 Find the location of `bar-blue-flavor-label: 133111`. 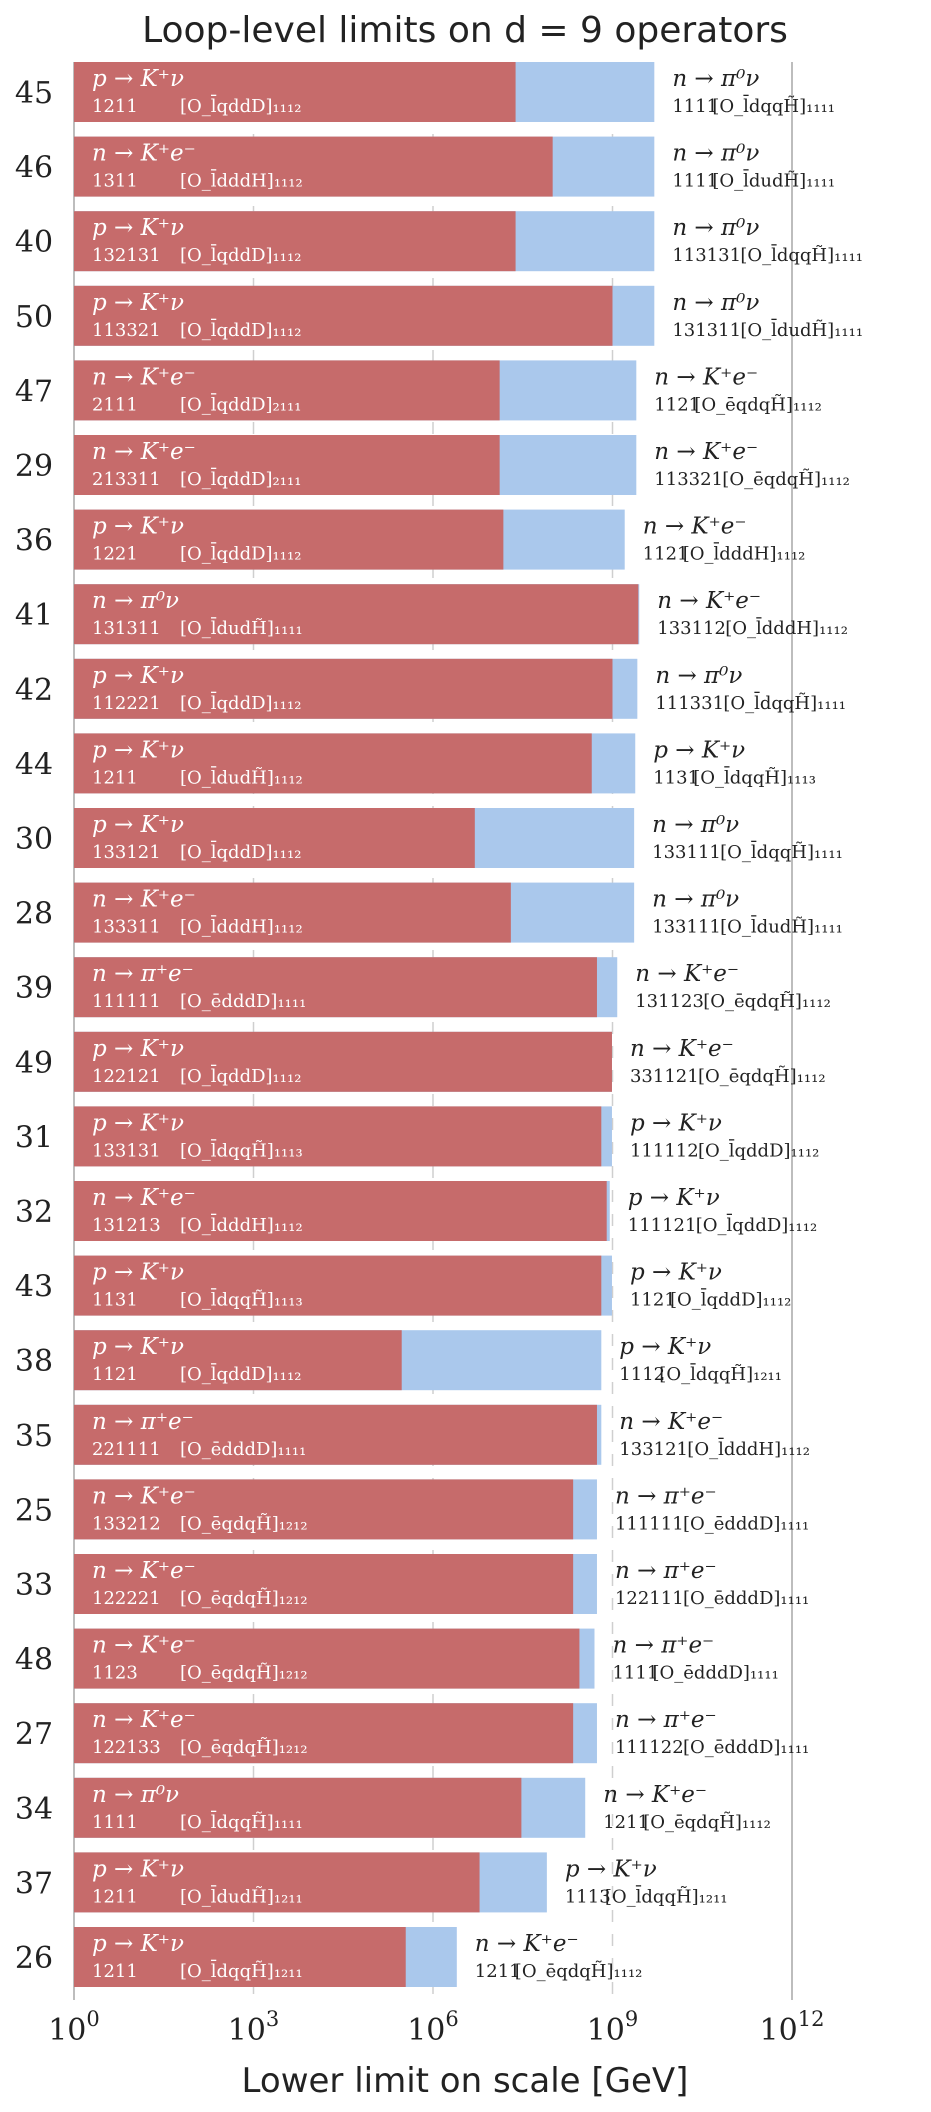

bar-blue-flavor-label: 133111 is located at coordinates (686, 852).